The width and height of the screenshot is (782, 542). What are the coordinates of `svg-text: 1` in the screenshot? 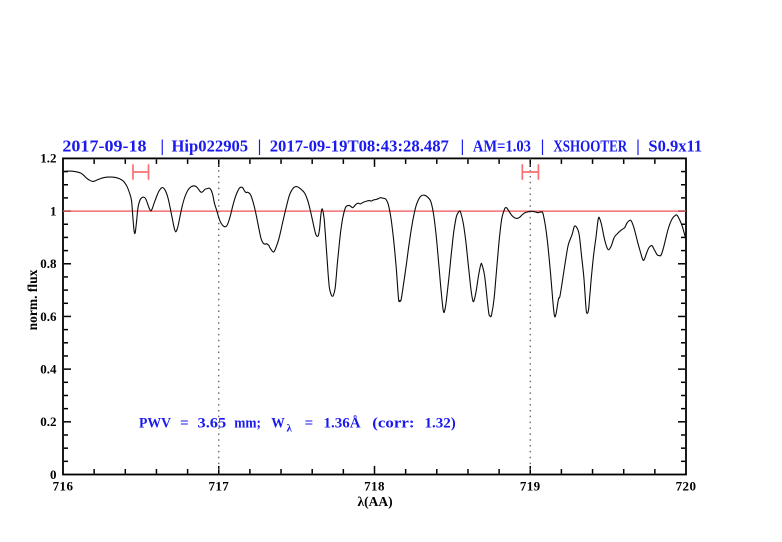 It's located at (53, 210).